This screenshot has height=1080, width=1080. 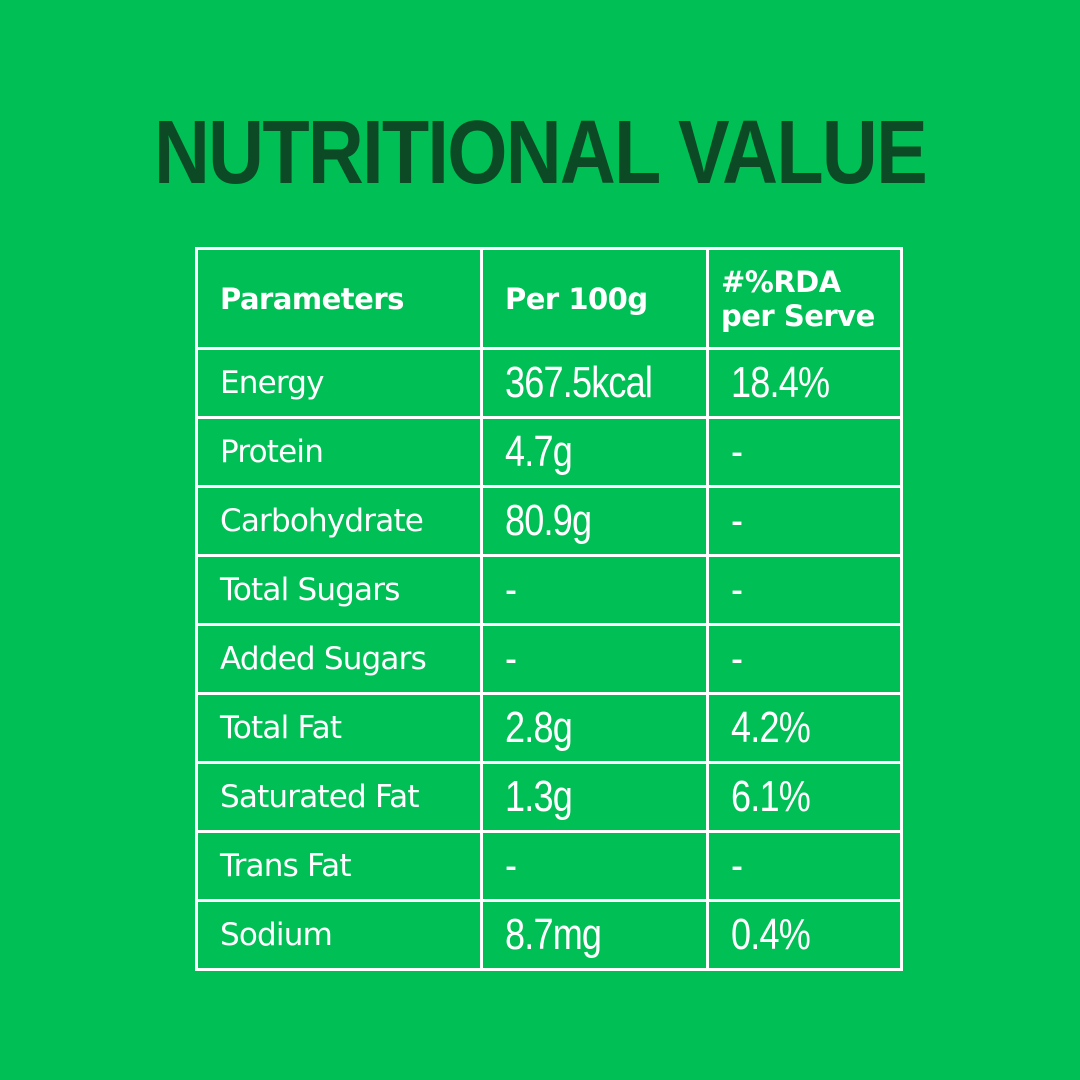 I want to click on header-parameters: Parameters, so click(x=339, y=298).